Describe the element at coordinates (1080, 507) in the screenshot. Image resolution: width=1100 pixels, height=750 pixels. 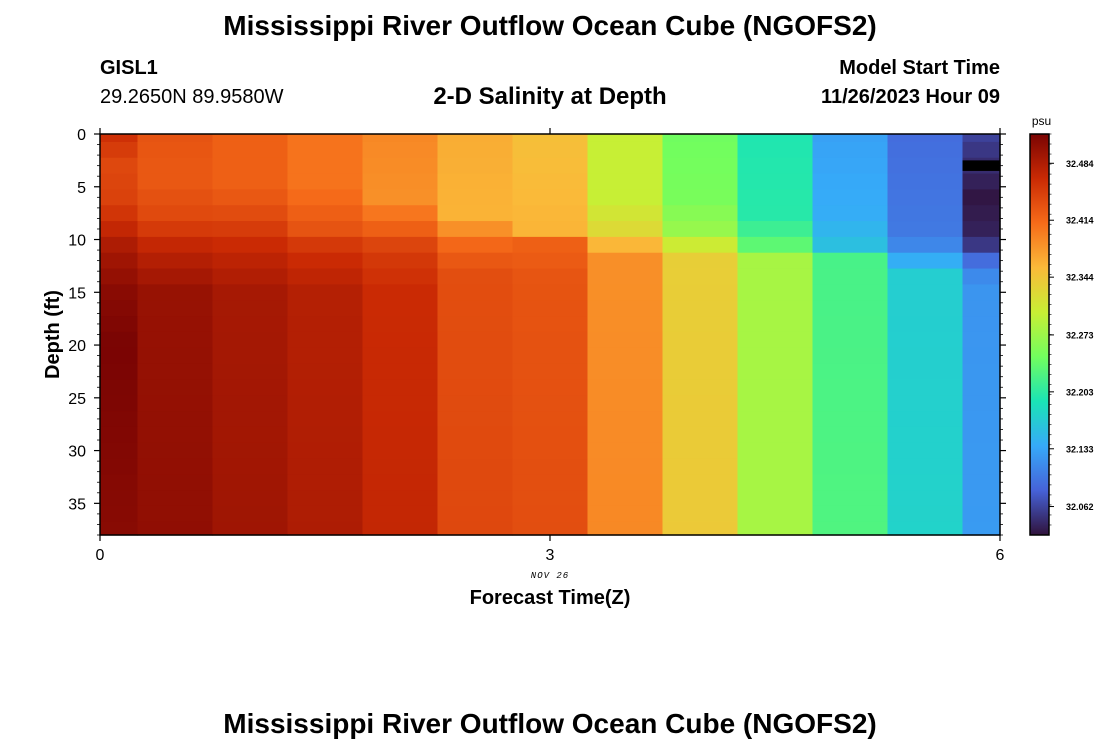
I see `colorbar-tick-label: 32.062` at that location.